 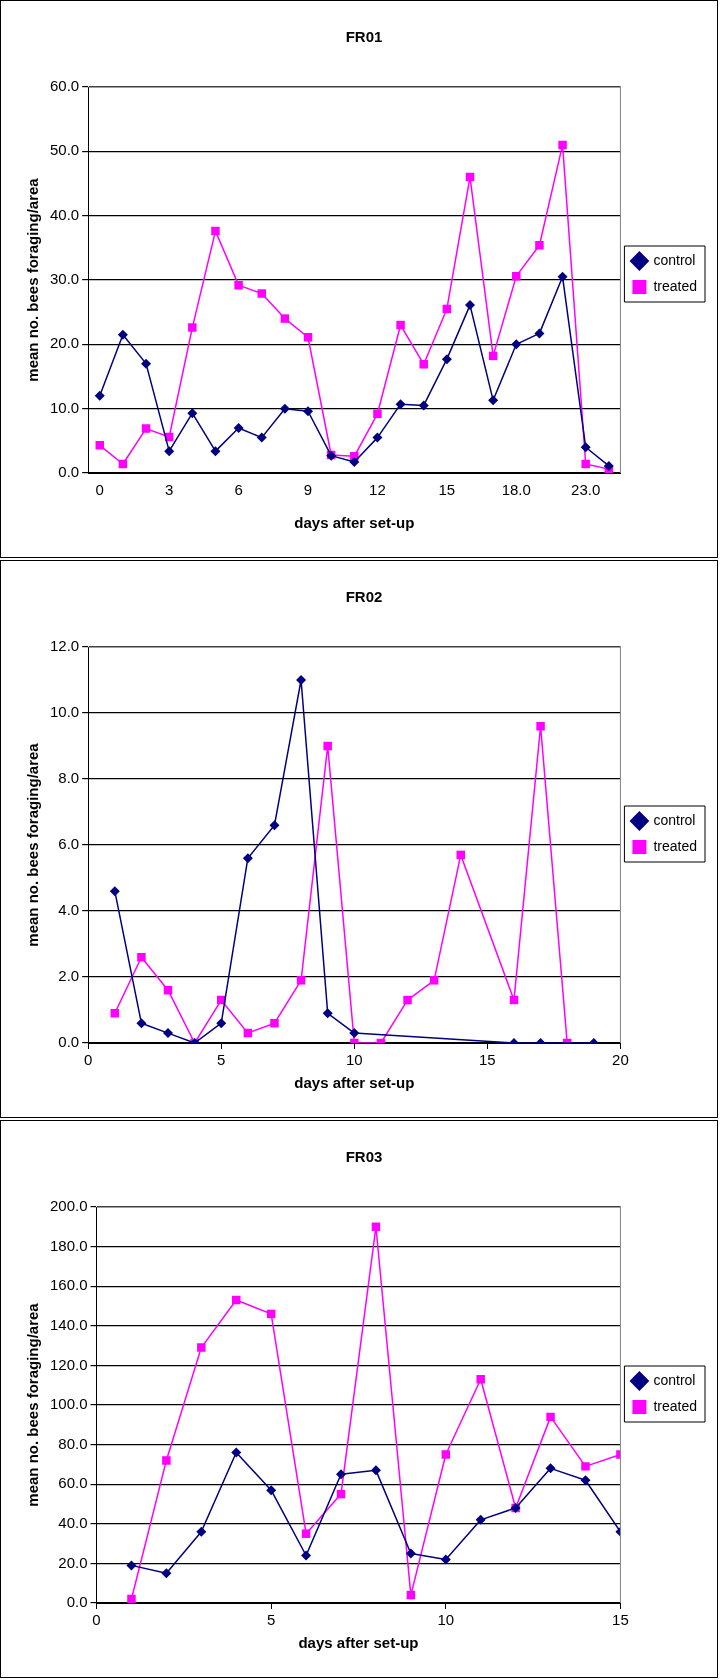 I want to click on chart-title: FR03, so click(x=364, y=1157).